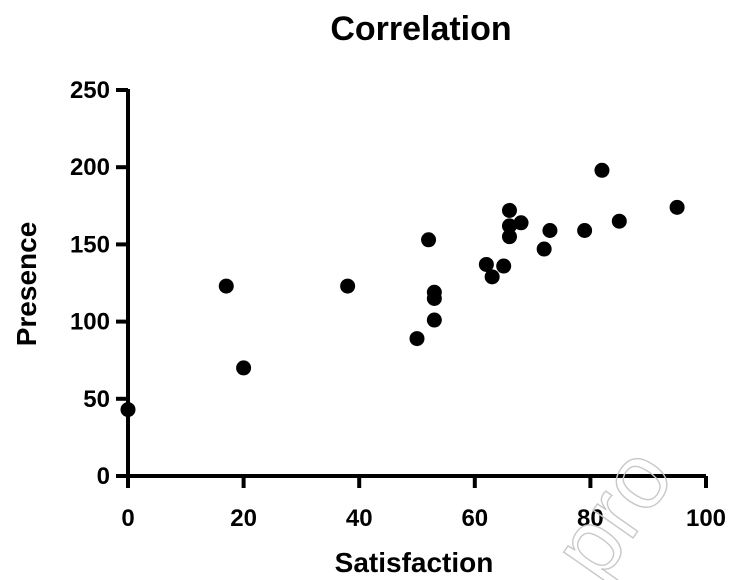 The width and height of the screenshot is (733, 580). What do you see at coordinates (359, 518) in the screenshot?
I see `x-tick-label: 40` at bounding box center [359, 518].